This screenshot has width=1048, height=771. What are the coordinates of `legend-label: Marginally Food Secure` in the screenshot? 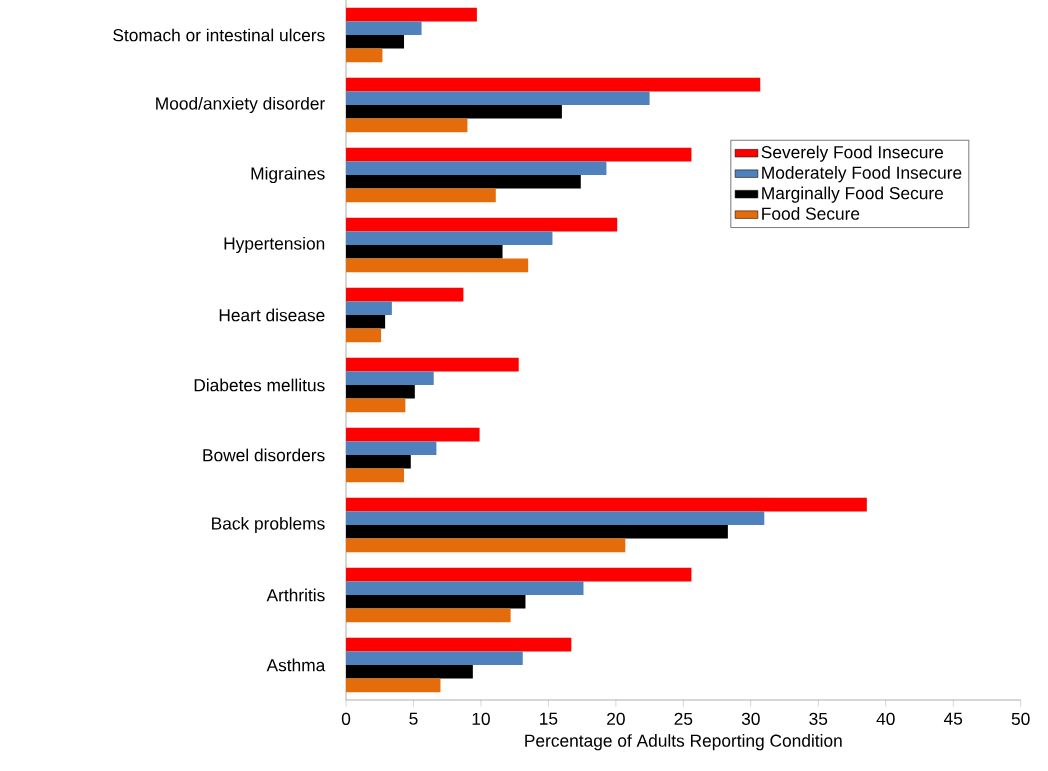 It's located at (853, 194).